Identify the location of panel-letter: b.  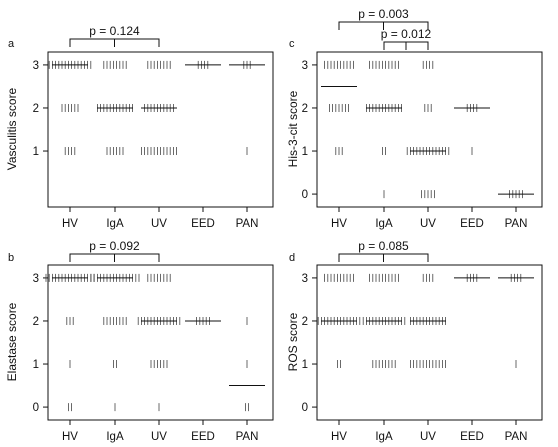
(11, 258).